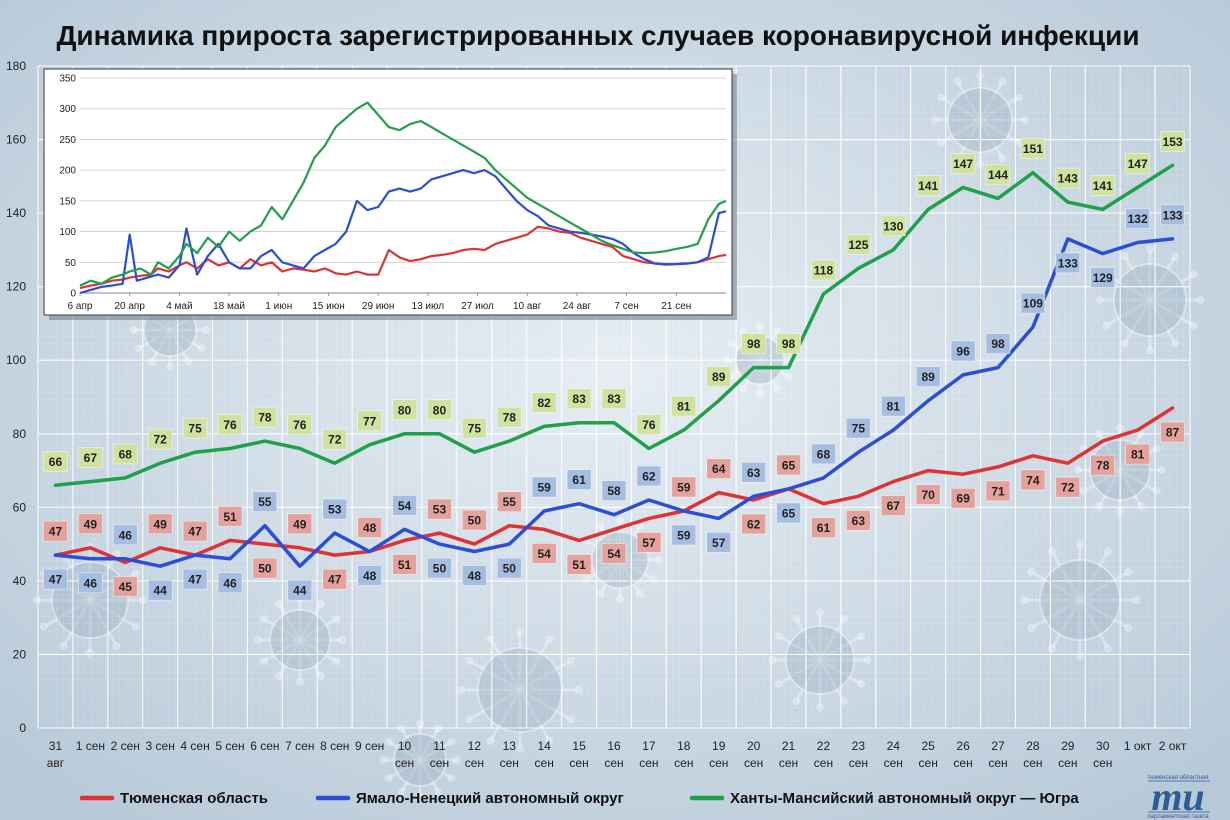  What do you see at coordinates (544, 487) in the screenshot?
I see `data-label: 59` at bounding box center [544, 487].